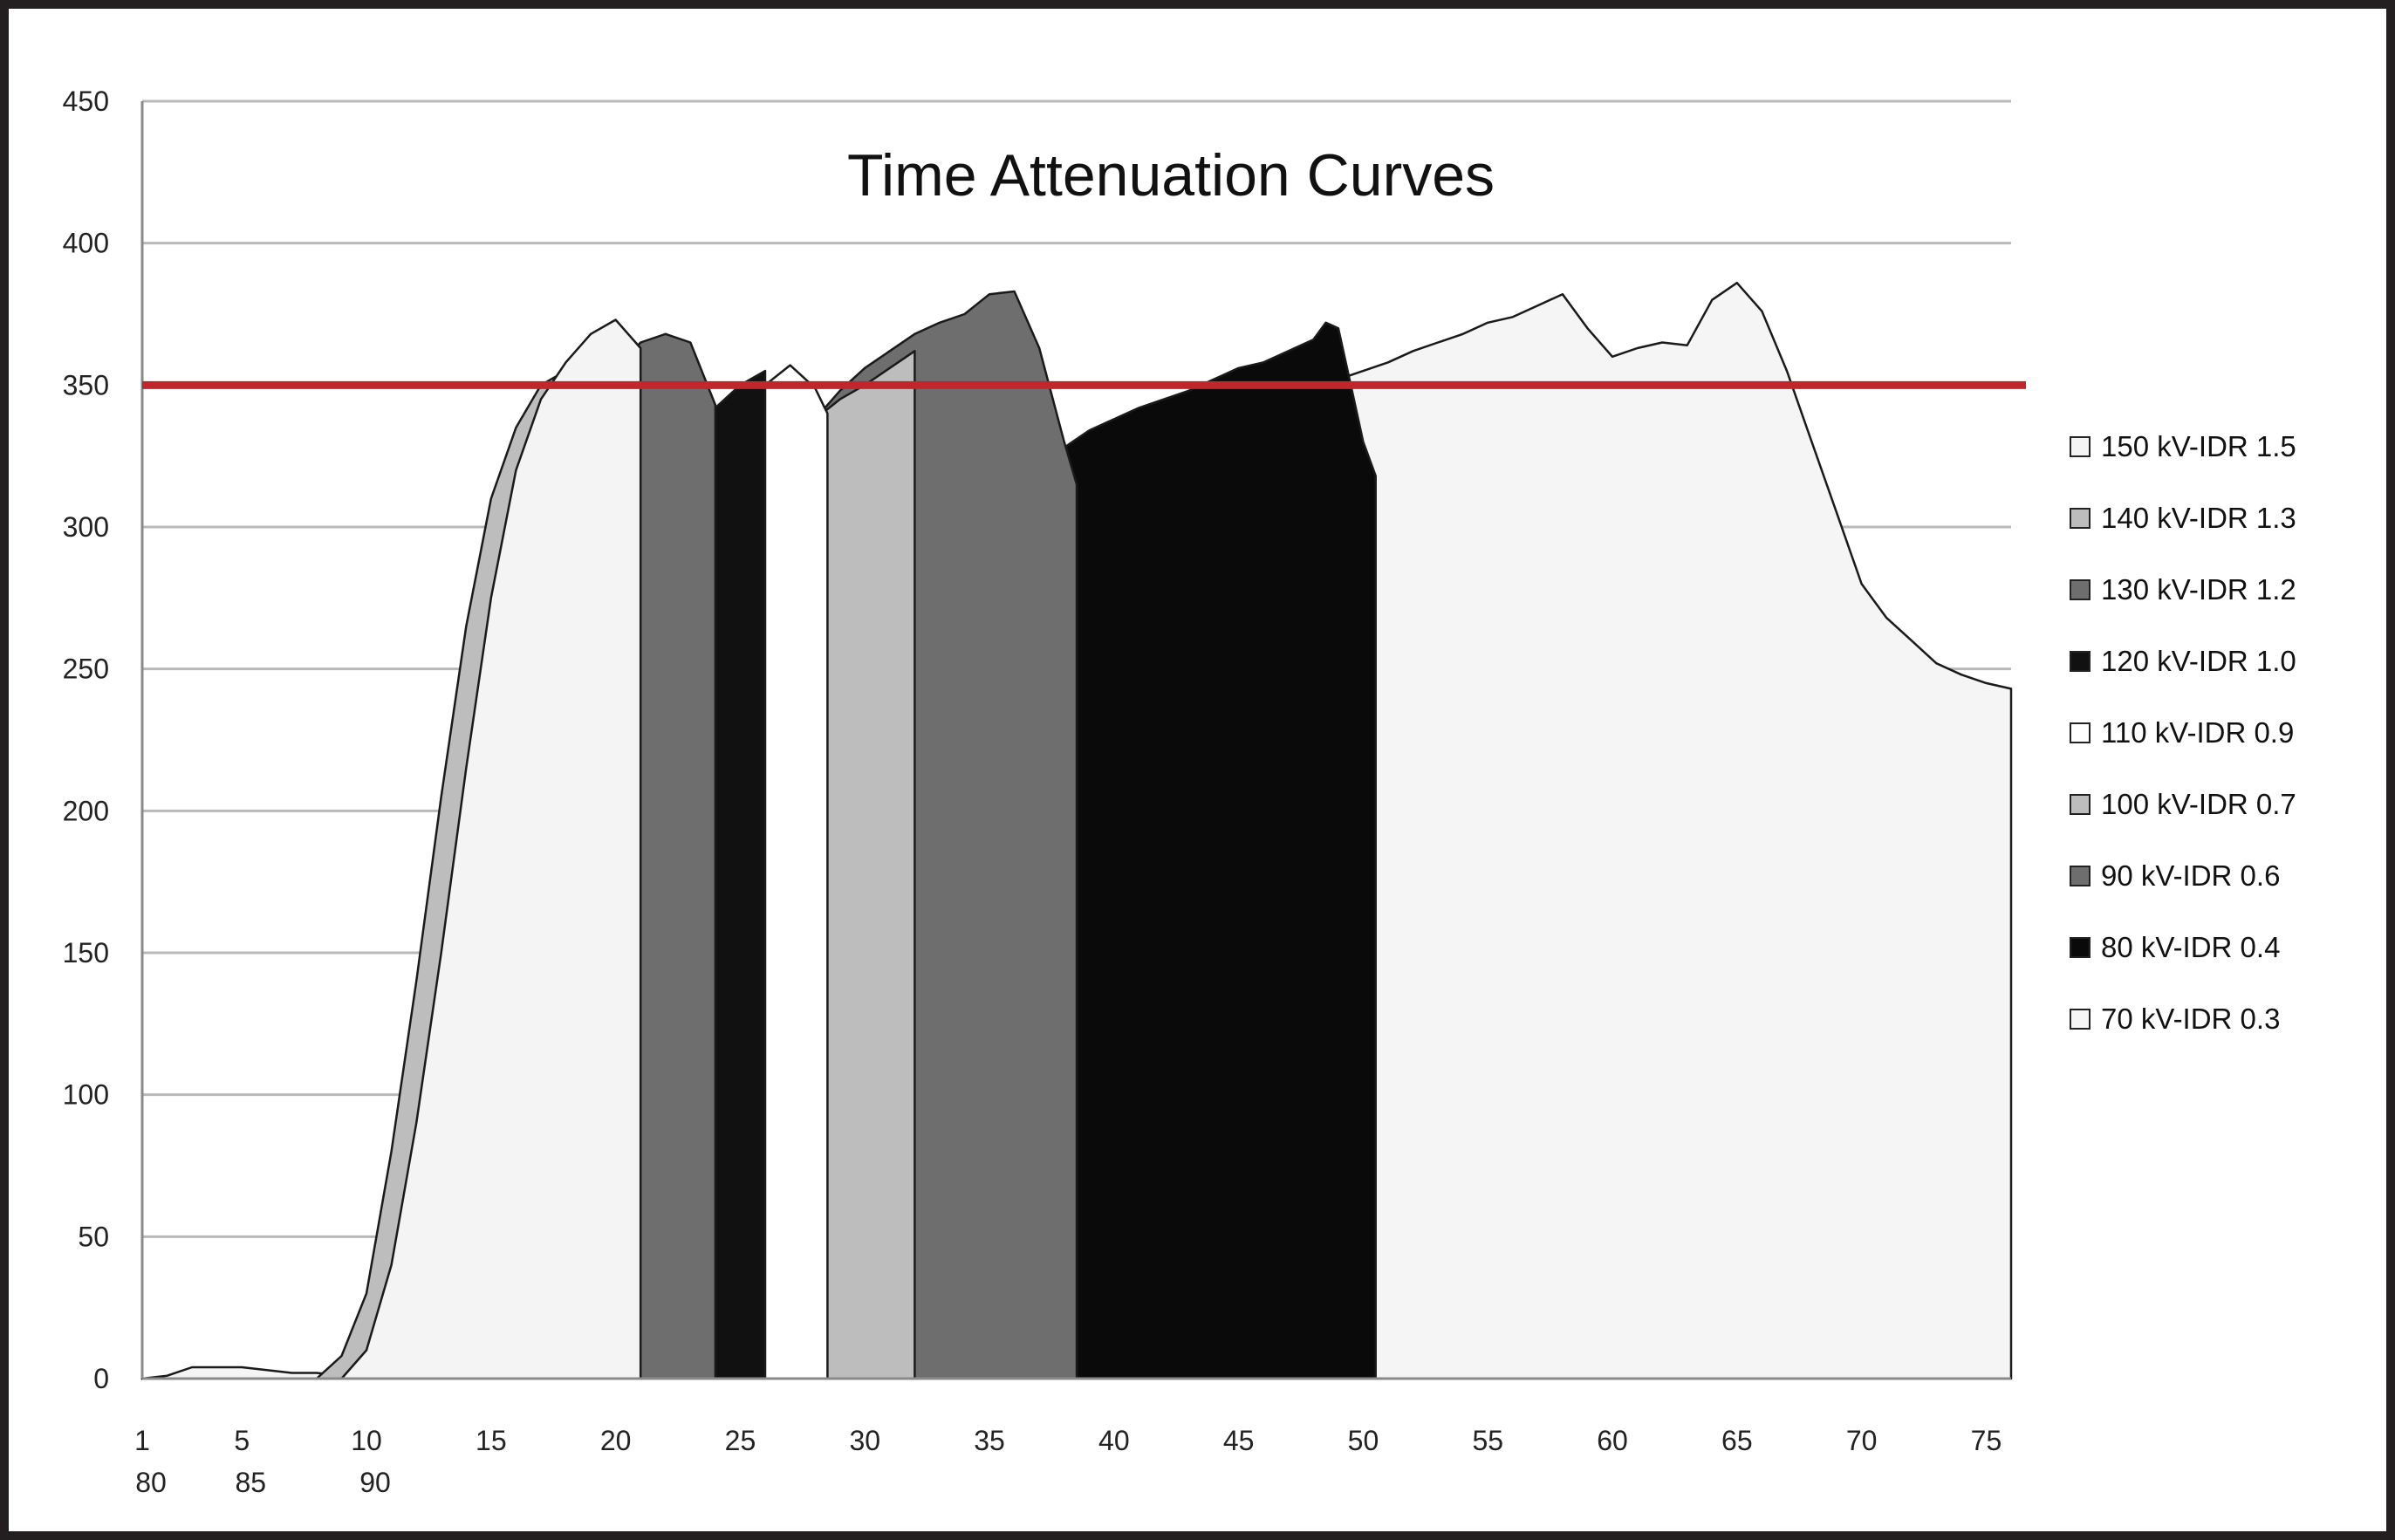 This screenshot has width=2395, height=1540. What do you see at coordinates (366, 1440) in the screenshot?
I see `x-tick-10: 10` at bounding box center [366, 1440].